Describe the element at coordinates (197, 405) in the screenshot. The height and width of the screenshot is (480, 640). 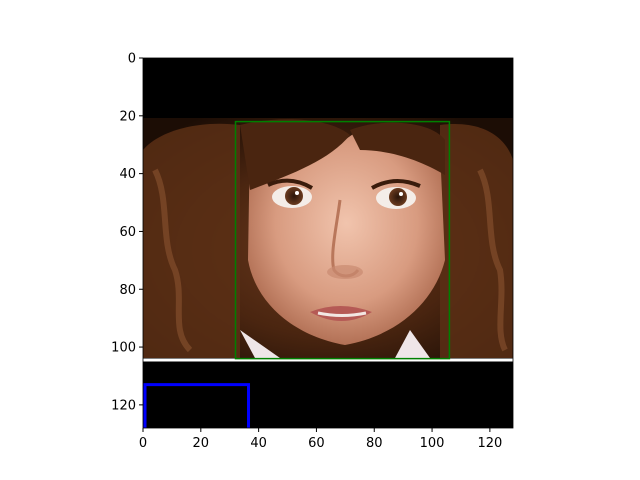
I see `blue-bounding-box` at that location.